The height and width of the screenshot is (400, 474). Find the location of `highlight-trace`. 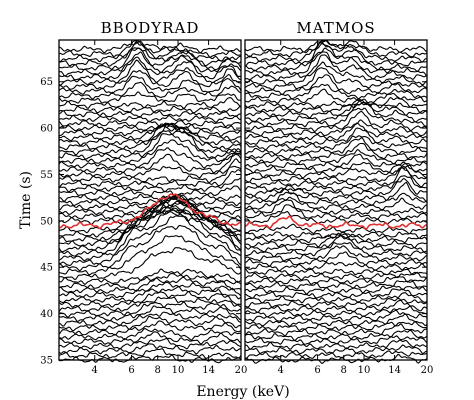

highlight-trace is located at coordinates (336, 222).